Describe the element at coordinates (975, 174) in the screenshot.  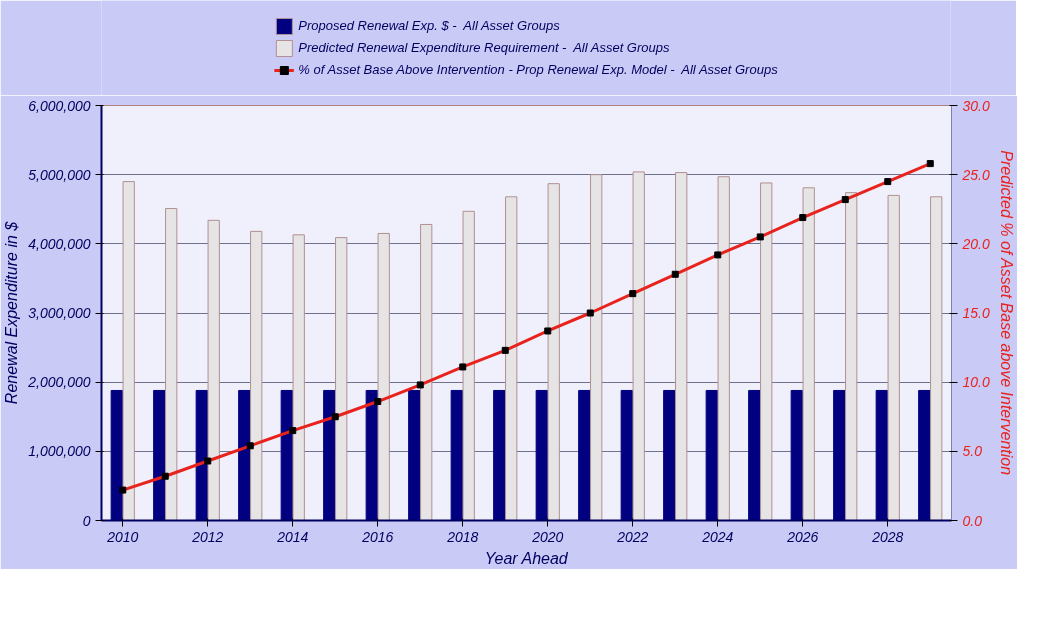
I see `y2-tick-label: 25.0` at that location.